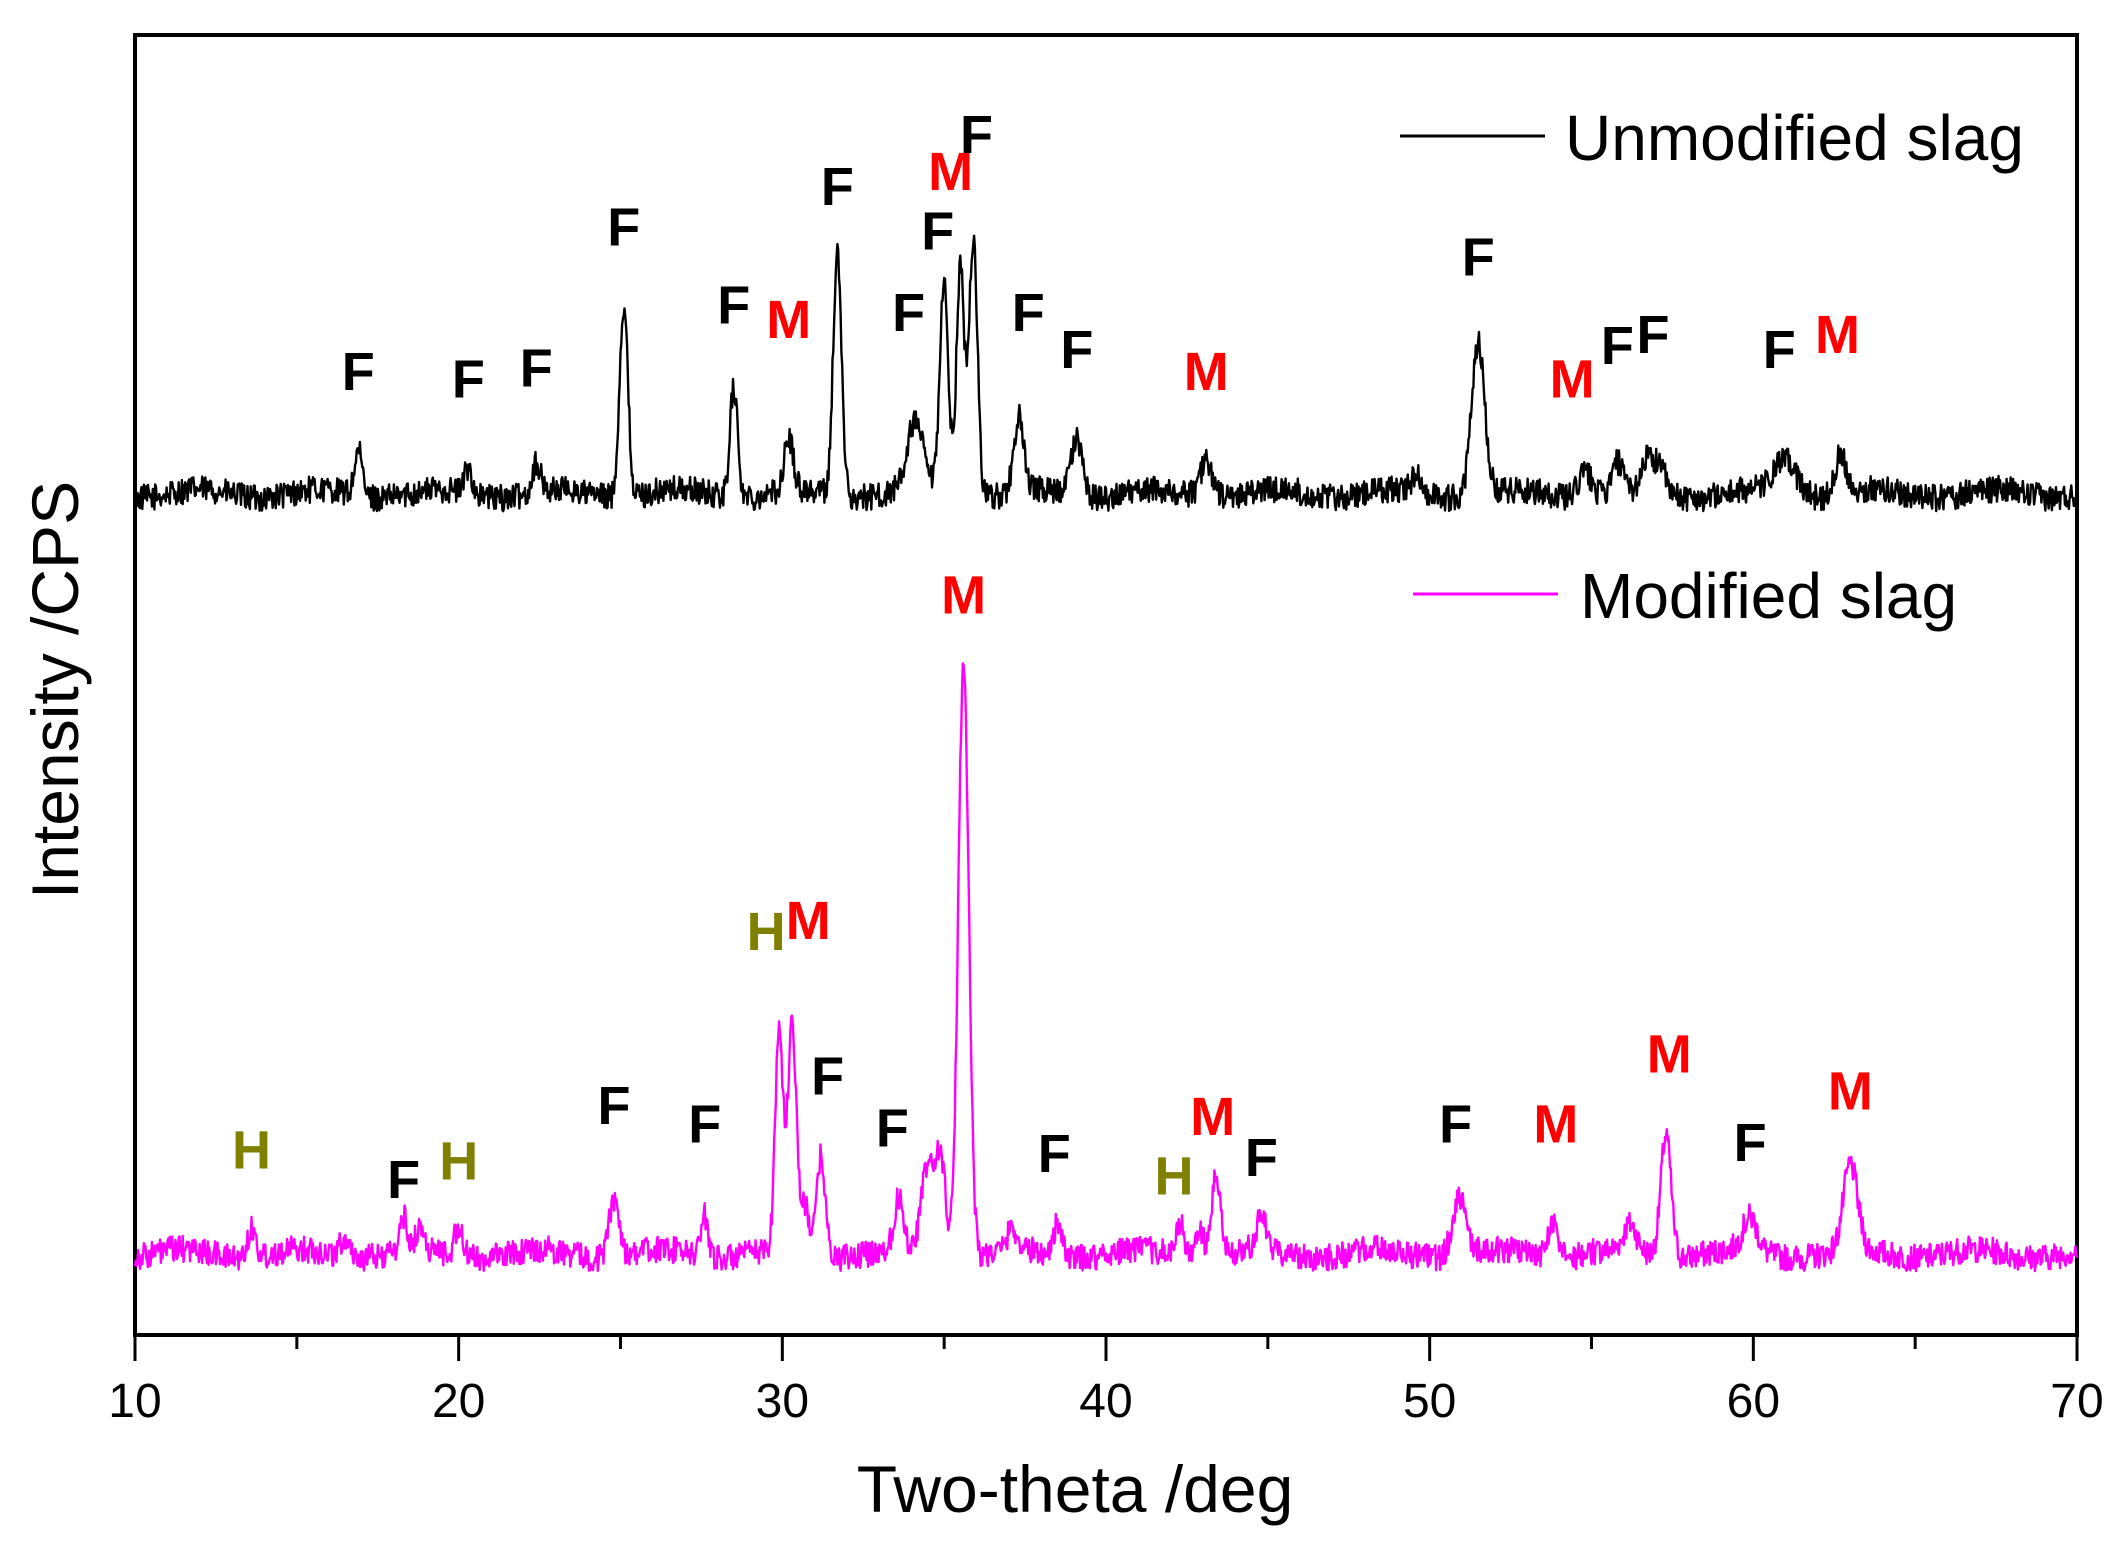 The image size is (2121, 1546). I want to click on x-tick-label: 20, so click(458, 1401).